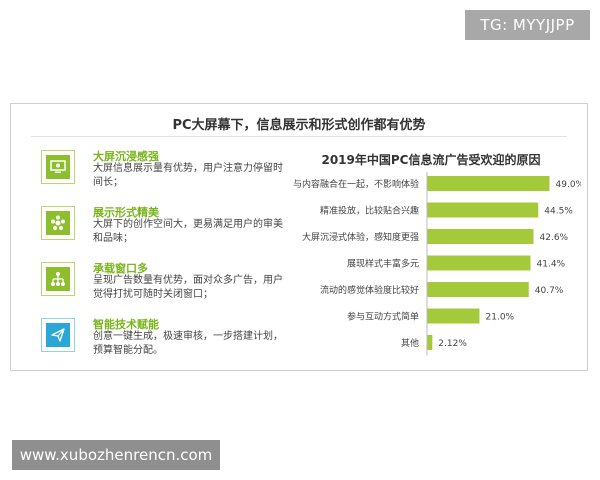 The width and height of the screenshot is (600, 480). What do you see at coordinates (120, 268) in the screenshot?
I see `feature-title: 承载窗口多` at bounding box center [120, 268].